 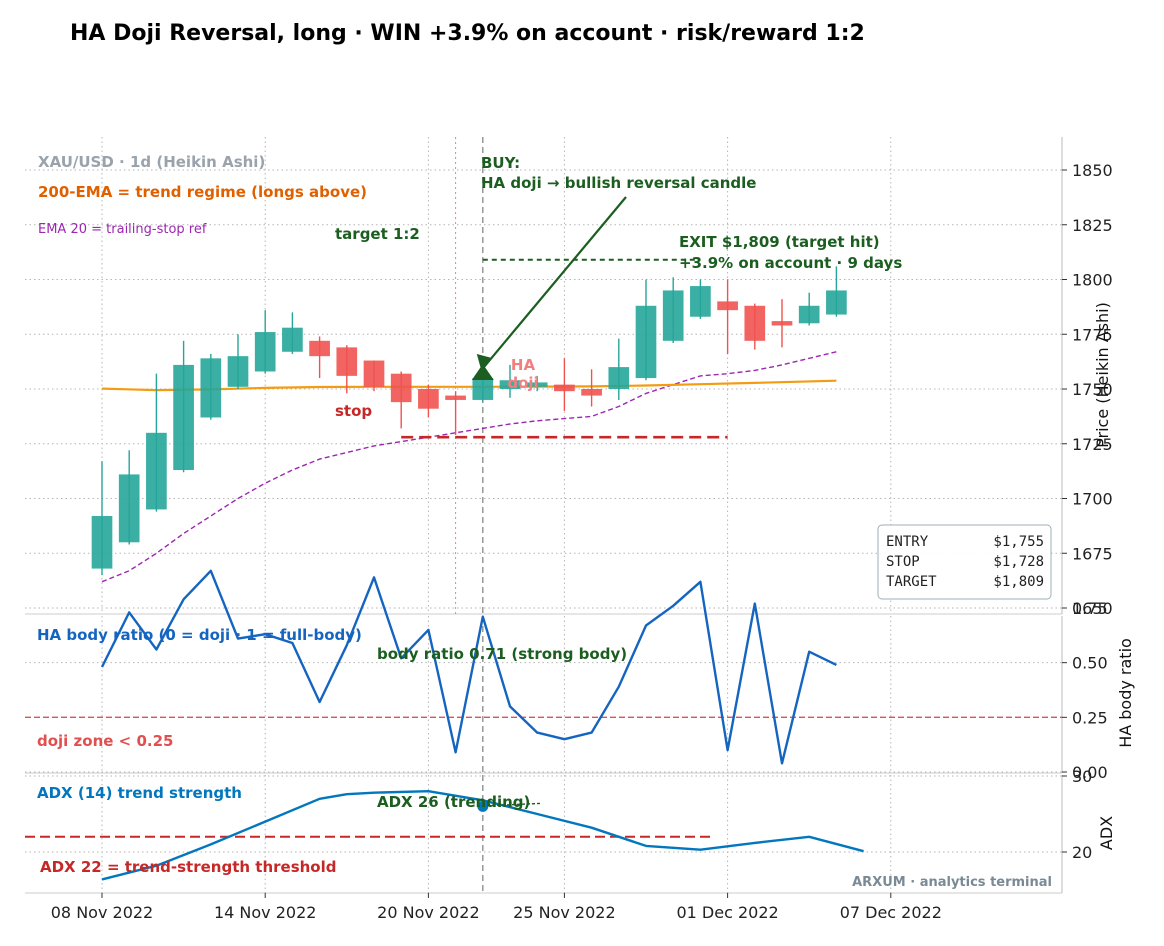 What do you see at coordinates (265, 912) in the screenshot?
I see `x-tick-label: 14 Nov 2022` at bounding box center [265, 912].